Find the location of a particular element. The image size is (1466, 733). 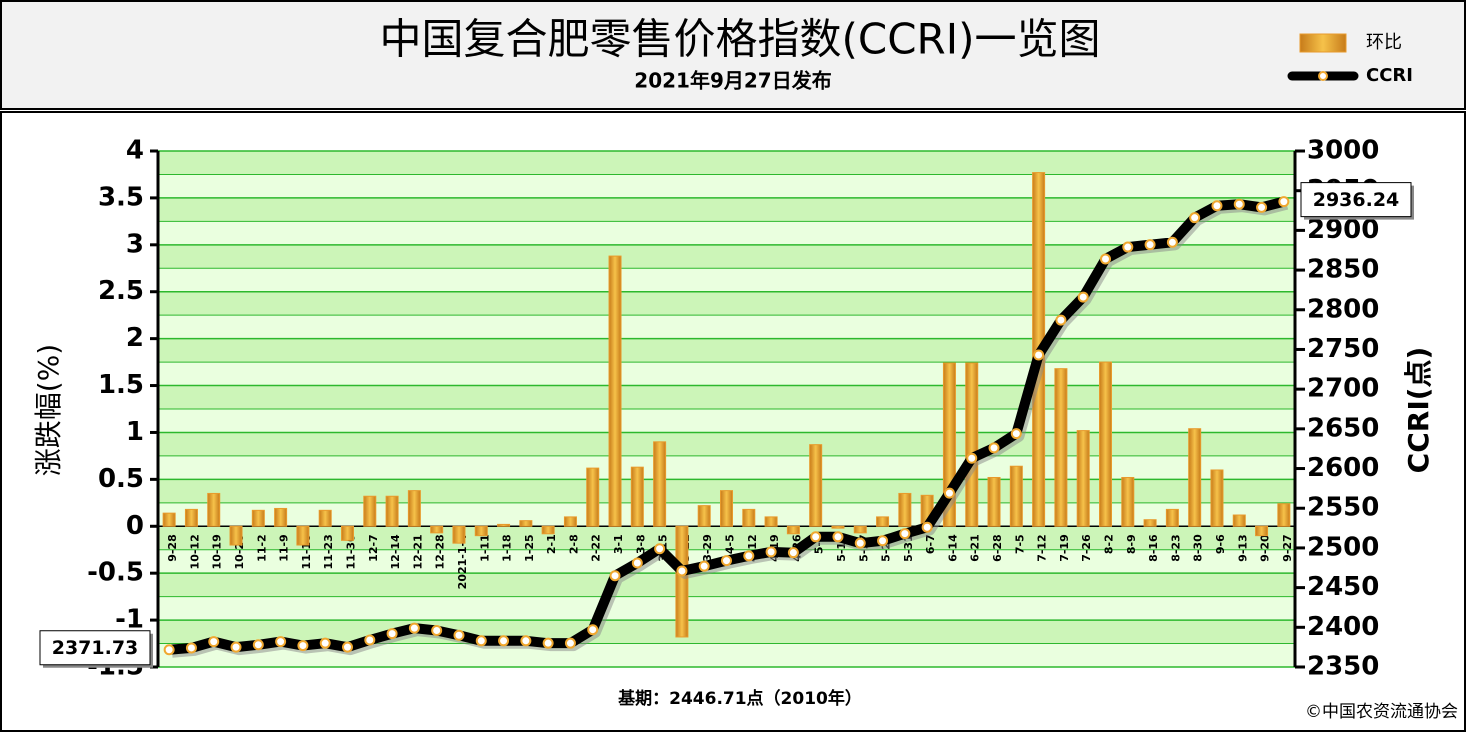

legend-label: 环比 is located at coordinates (1384, 42).